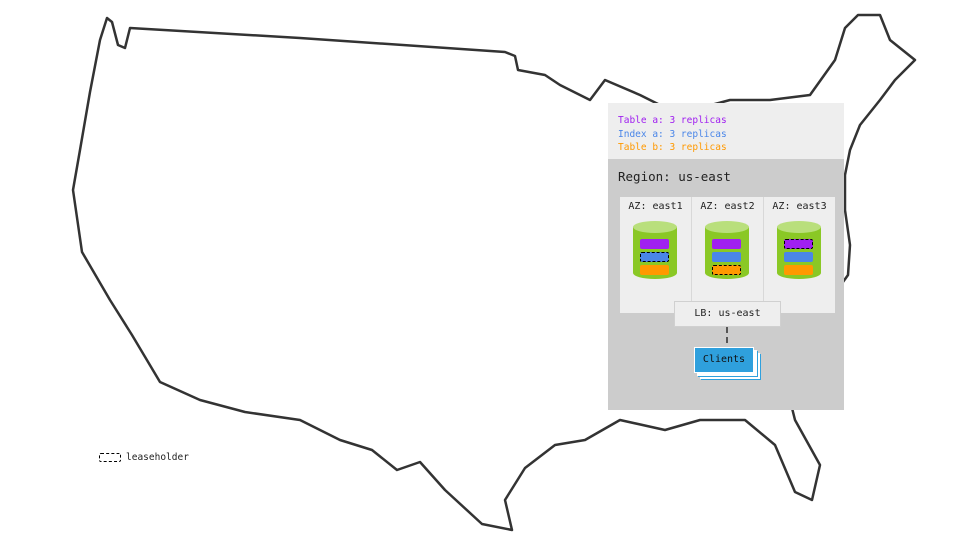 The width and height of the screenshot is (960, 540). What do you see at coordinates (157, 457) in the screenshot?
I see `leaseholder-label: leaseholder` at bounding box center [157, 457].